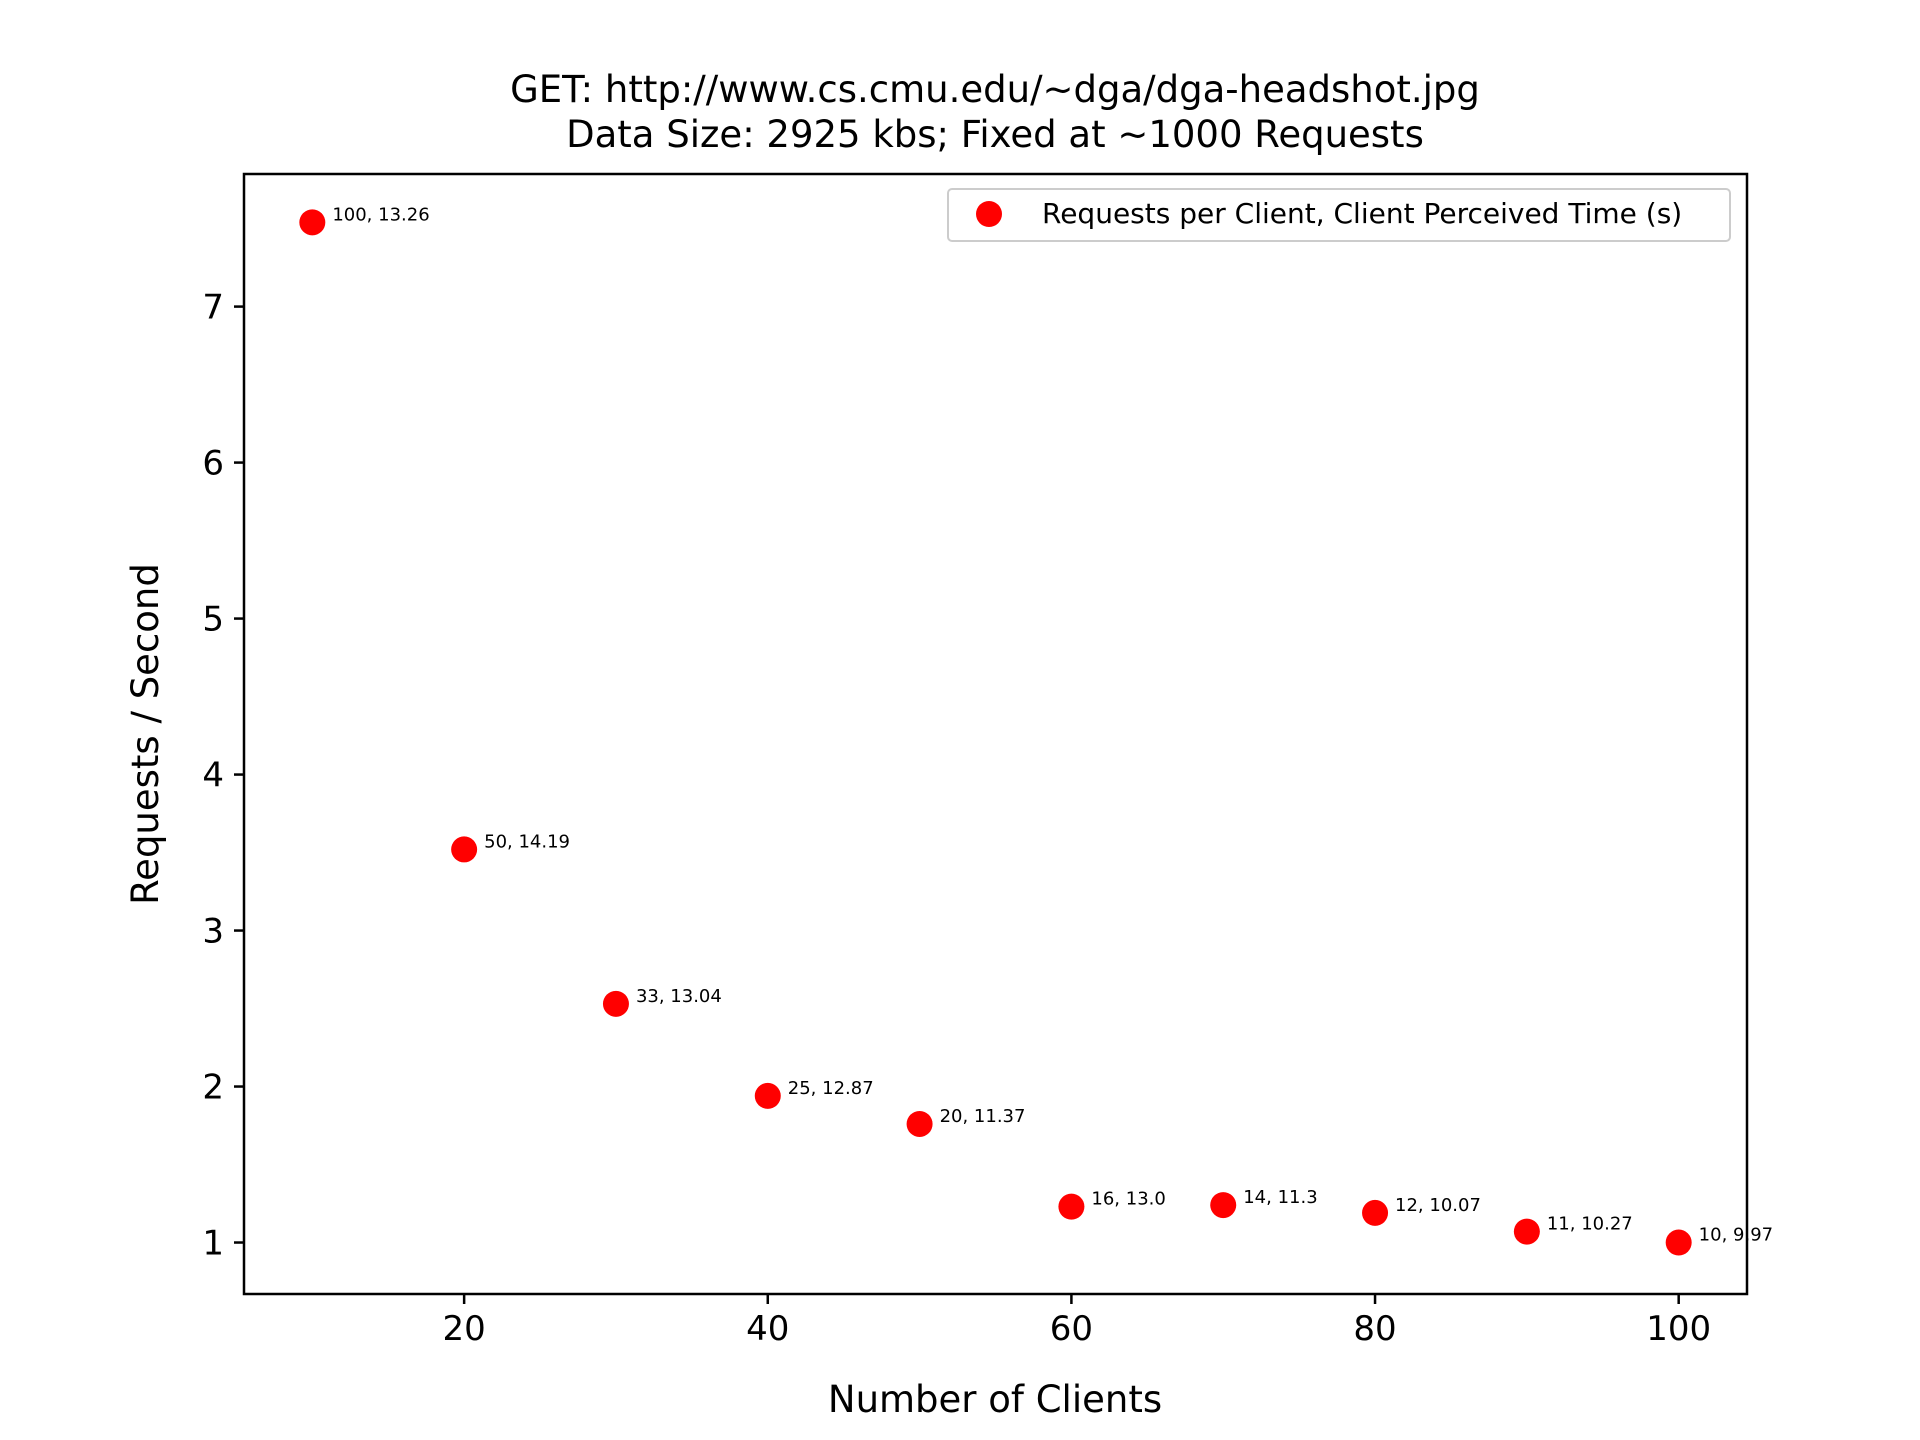 This screenshot has height=1440, width=1920. What do you see at coordinates (145, 734) in the screenshot?
I see `y-axis-label: Requests / Second` at bounding box center [145, 734].